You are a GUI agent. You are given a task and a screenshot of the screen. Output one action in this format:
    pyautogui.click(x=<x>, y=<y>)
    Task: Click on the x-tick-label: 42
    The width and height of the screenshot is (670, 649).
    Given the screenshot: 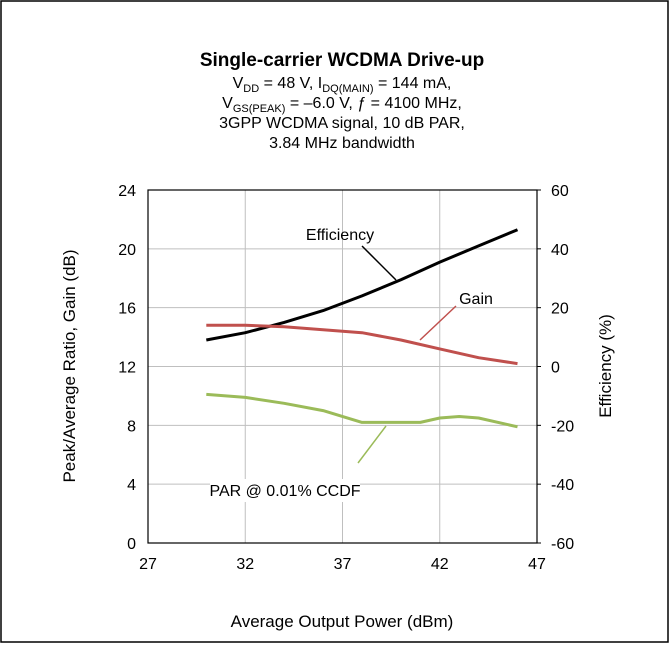 What is the action you would take?
    pyautogui.click(x=440, y=564)
    